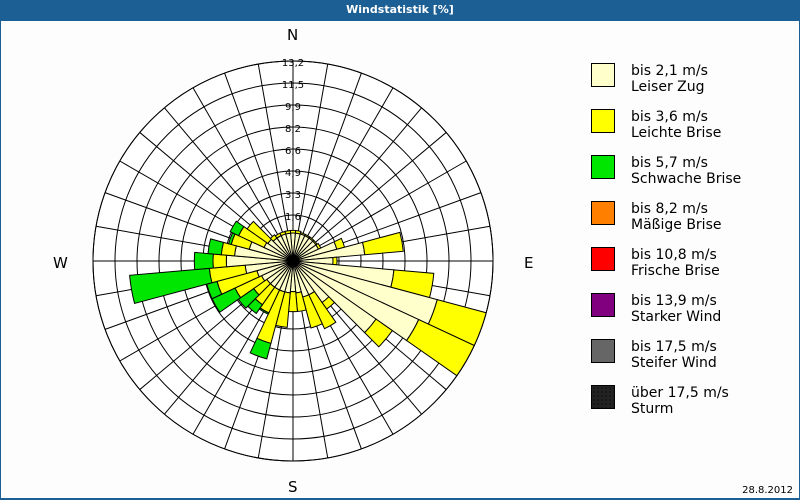  Describe the element at coordinates (400, 10) in the screenshot. I see `window-title: Windstatistik [%]` at that location.